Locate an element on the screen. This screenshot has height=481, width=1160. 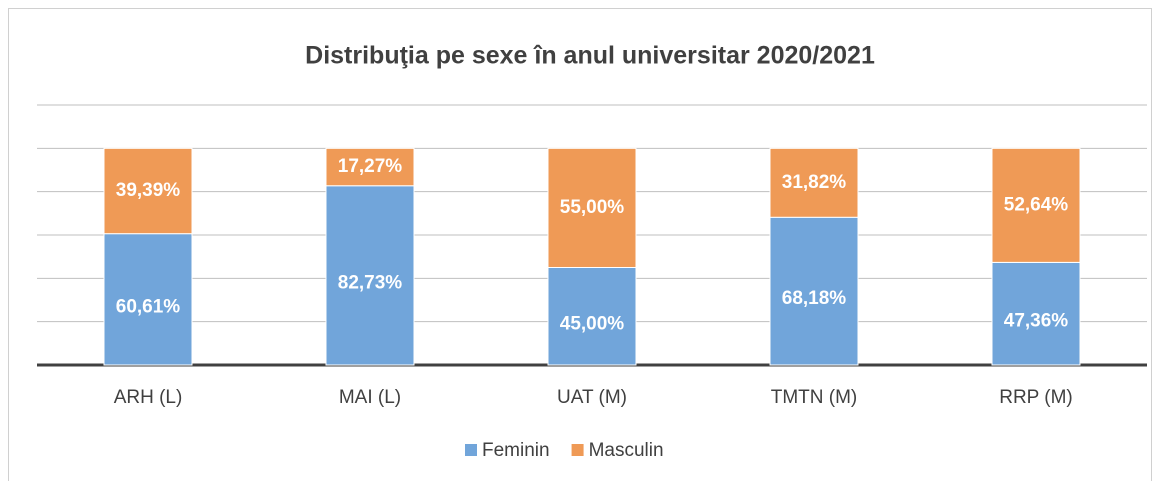
x-tick-label: RRP (M) is located at coordinates (1036, 397).